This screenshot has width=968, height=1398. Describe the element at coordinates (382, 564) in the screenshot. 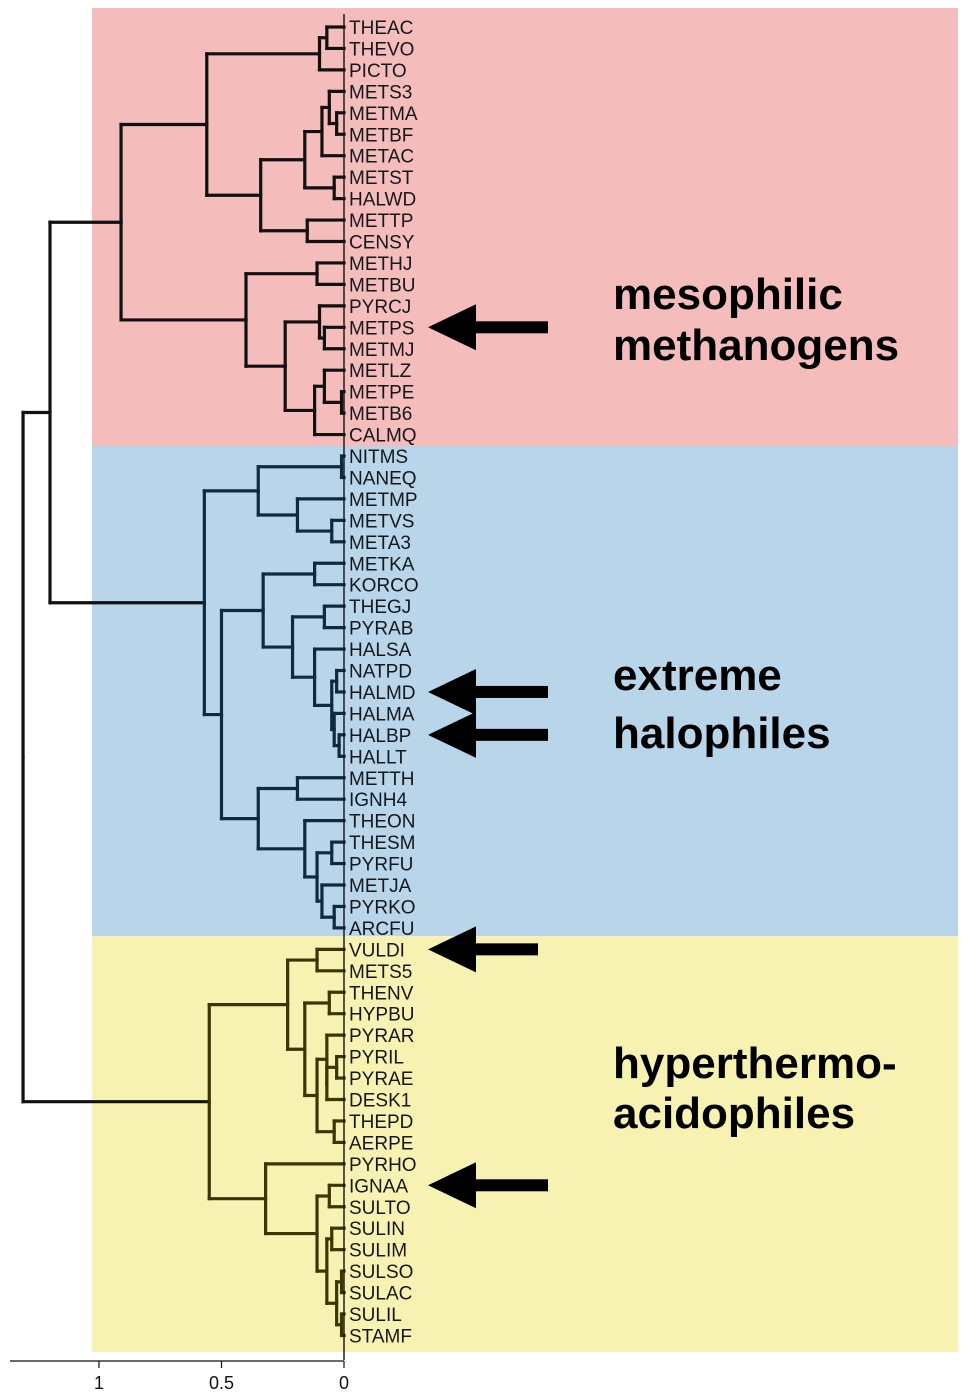

I see `leaf-label-metka: METKA` at that location.